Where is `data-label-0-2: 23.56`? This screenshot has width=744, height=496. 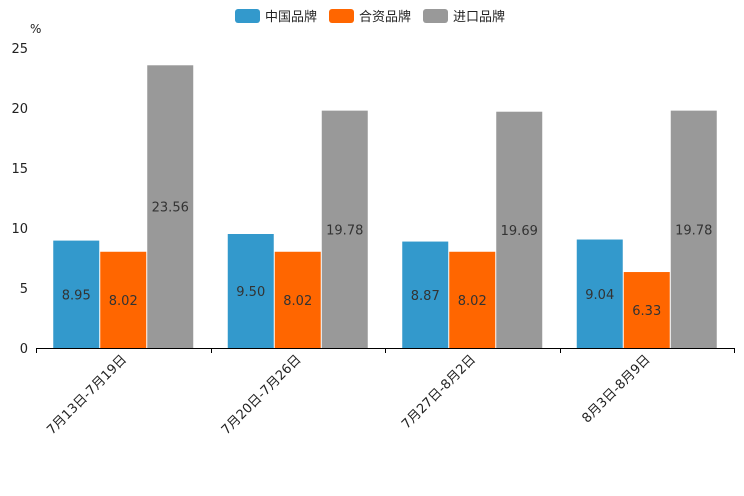
data-label-0-2: 23.56 is located at coordinates (170, 208).